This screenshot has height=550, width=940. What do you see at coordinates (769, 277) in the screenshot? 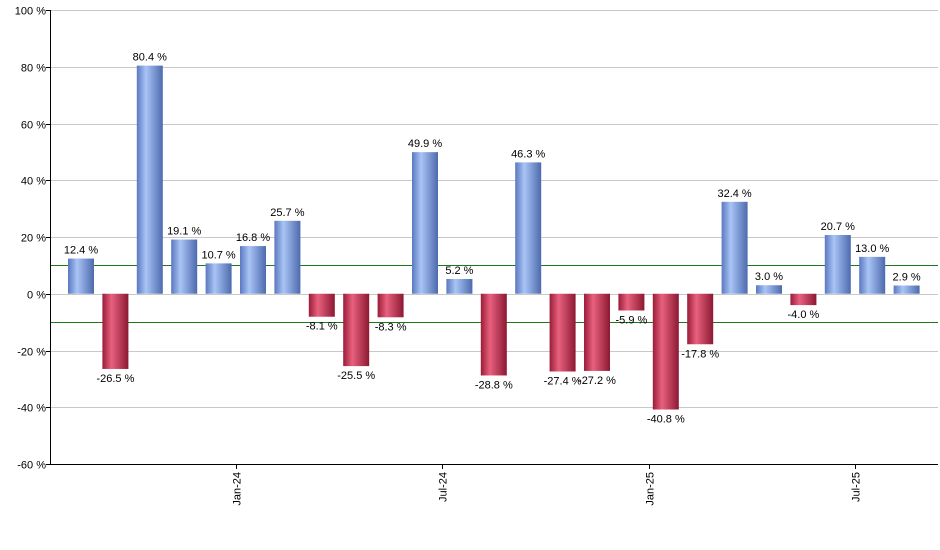
I see `data-label: 3.0 %` at bounding box center [769, 277].